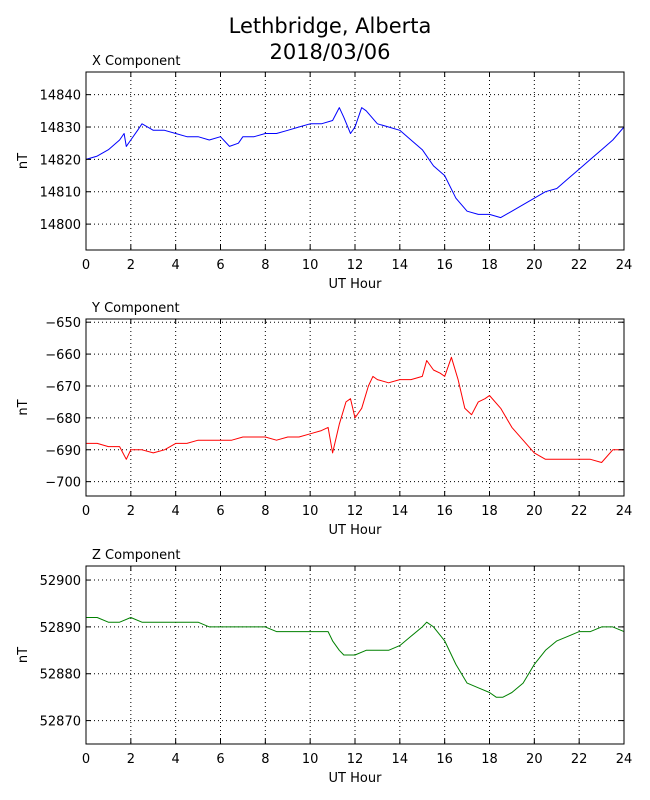 The width and height of the screenshot is (650, 800). What do you see at coordinates (60, 193) in the screenshot?
I see `y-tick-label: 14810` at bounding box center [60, 193].